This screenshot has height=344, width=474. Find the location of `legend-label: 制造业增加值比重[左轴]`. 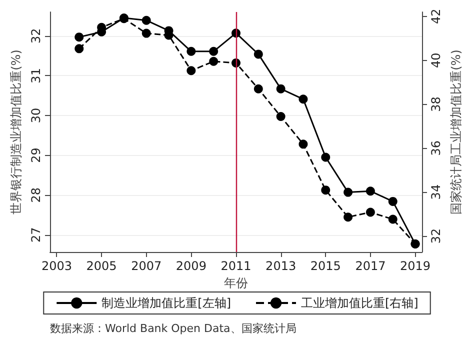

legend-label: 制造业增加值比重[左轴] is located at coordinates (167, 303).